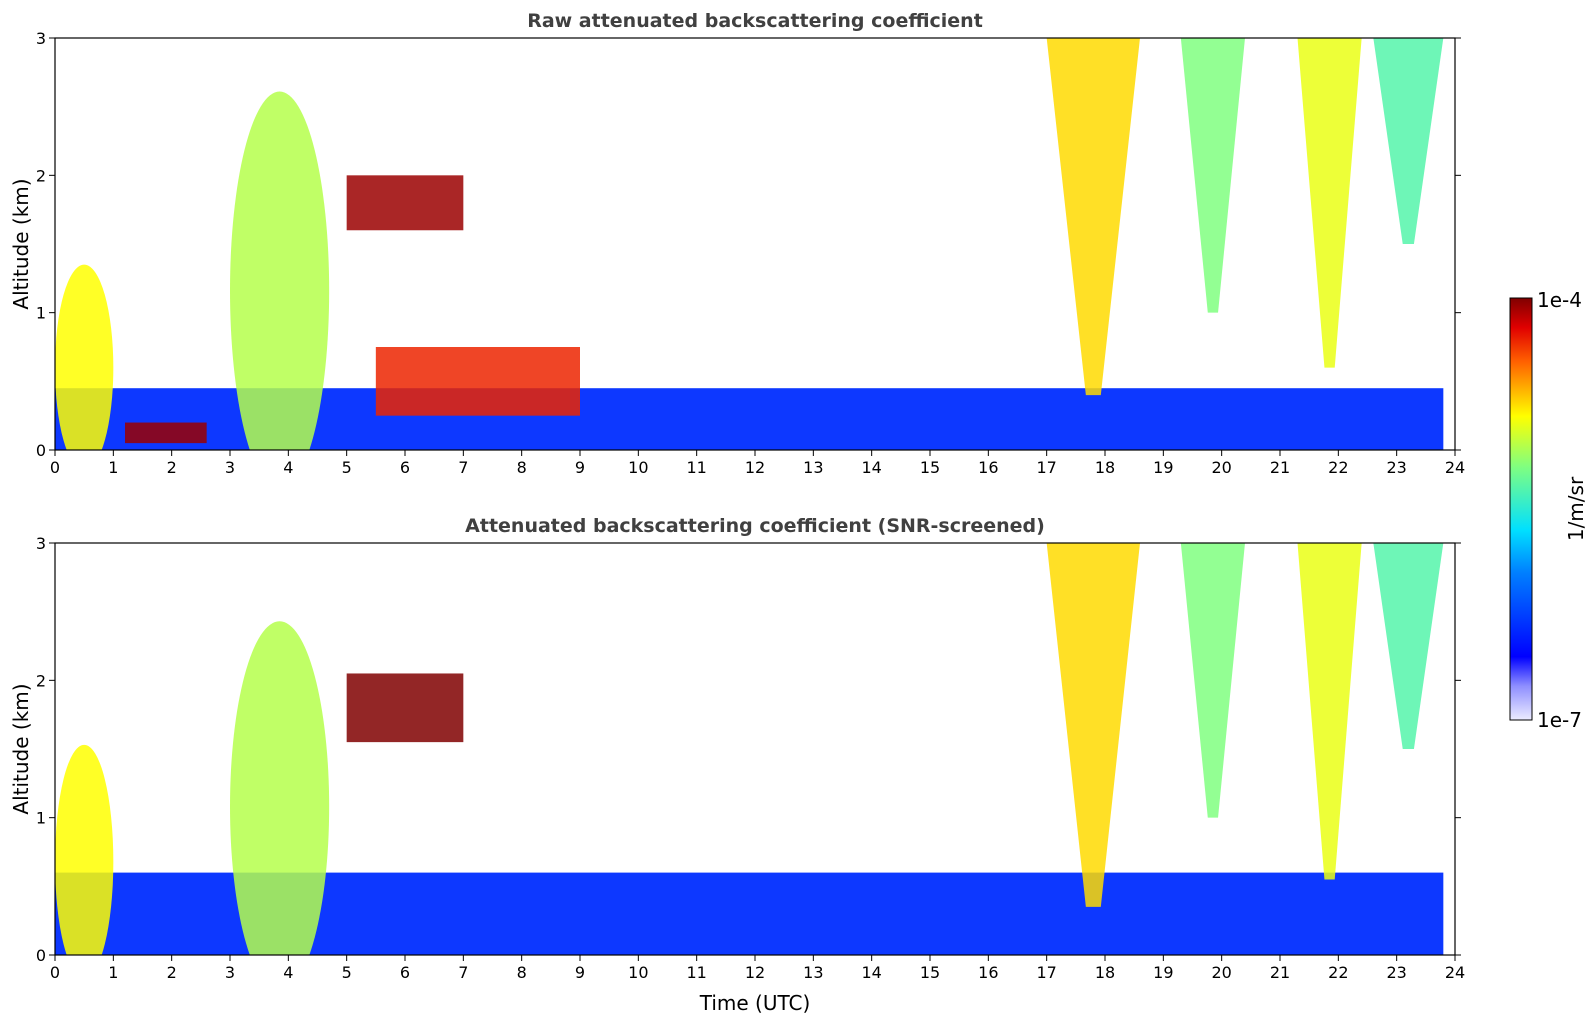  Describe the element at coordinates (755, 1003) in the screenshot. I see `panel-screened-xlabel: Time (UTC)` at that location.